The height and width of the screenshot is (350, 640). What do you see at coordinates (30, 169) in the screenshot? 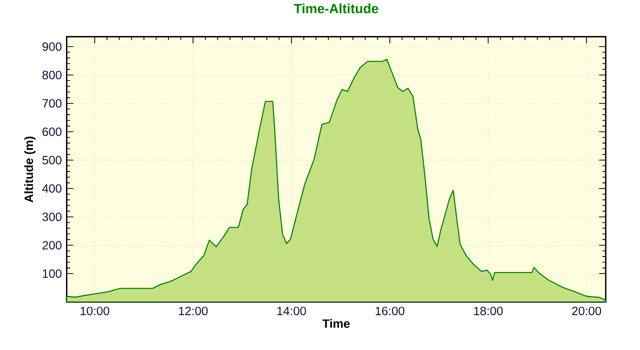
I see `y-axis-title: Altitude (m)` at bounding box center [30, 169].